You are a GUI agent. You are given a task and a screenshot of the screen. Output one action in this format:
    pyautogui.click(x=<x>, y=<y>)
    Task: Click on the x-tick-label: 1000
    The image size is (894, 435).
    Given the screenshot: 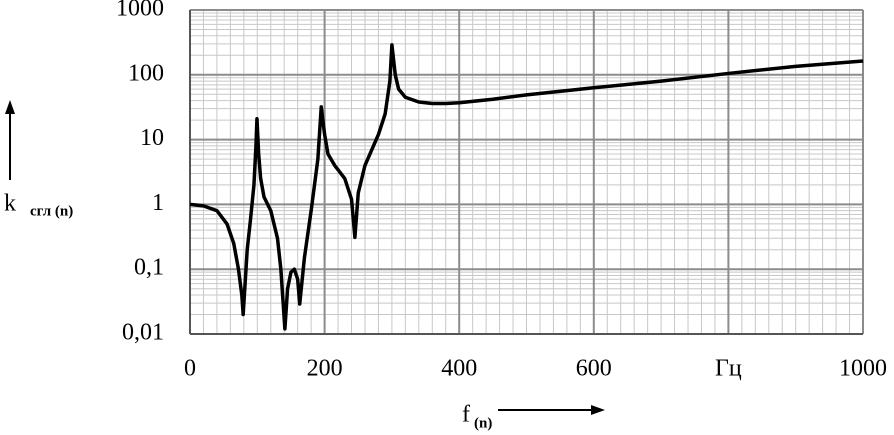 What is the action you would take?
    pyautogui.click(x=863, y=369)
    